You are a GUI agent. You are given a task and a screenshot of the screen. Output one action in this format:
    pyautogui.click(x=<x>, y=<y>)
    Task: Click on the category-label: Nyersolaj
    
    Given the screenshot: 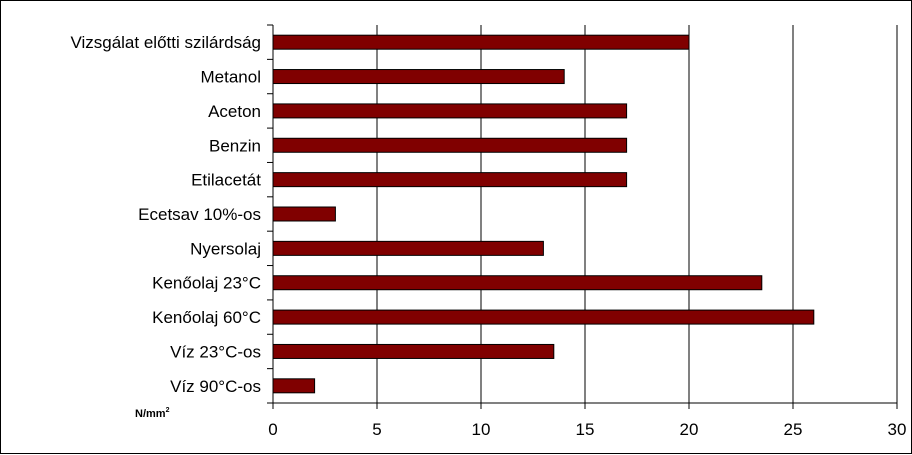 What is the action you would take?
    pyautogui.click(x=225, y=248)
    